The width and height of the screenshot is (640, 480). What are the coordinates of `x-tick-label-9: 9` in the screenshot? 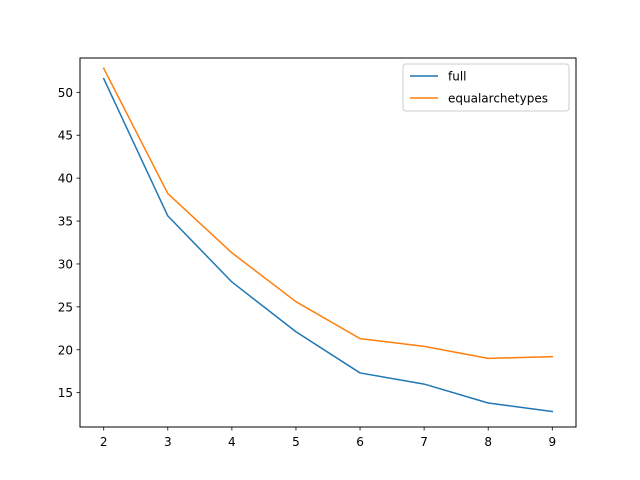 It's located at (552, 442).